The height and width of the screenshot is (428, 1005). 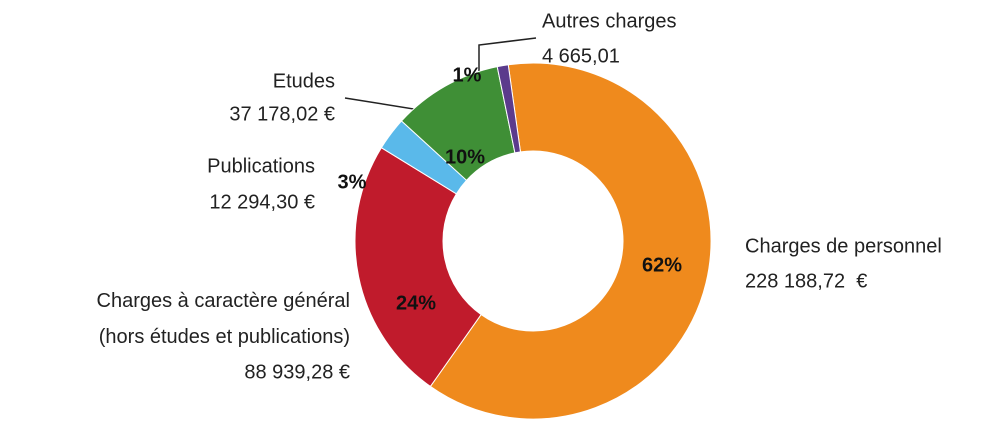 I want to click on amount-label: 228 188,72 €, so click(x=806, y=281).